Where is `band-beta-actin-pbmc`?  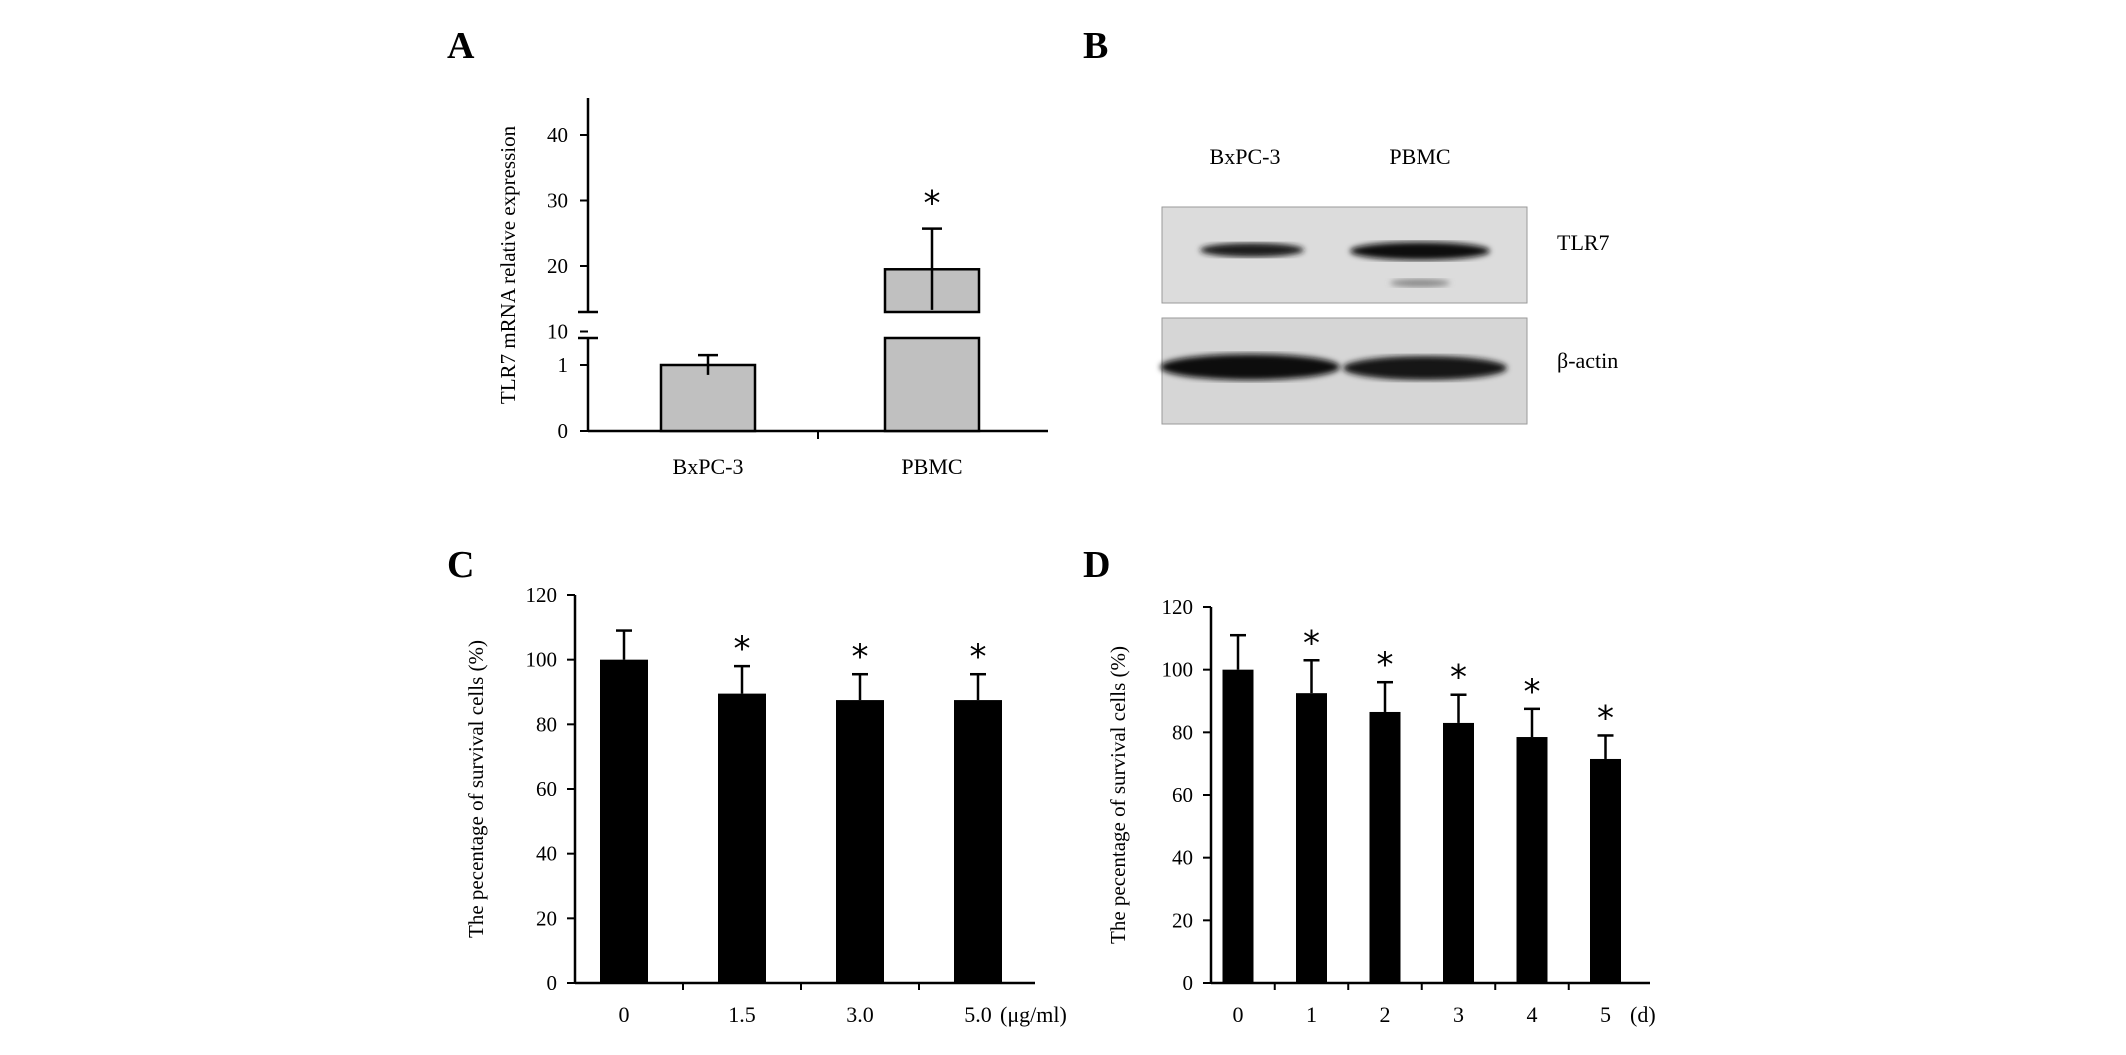 band-beta-actin-pbmc is located at coordinates (1425, 368).